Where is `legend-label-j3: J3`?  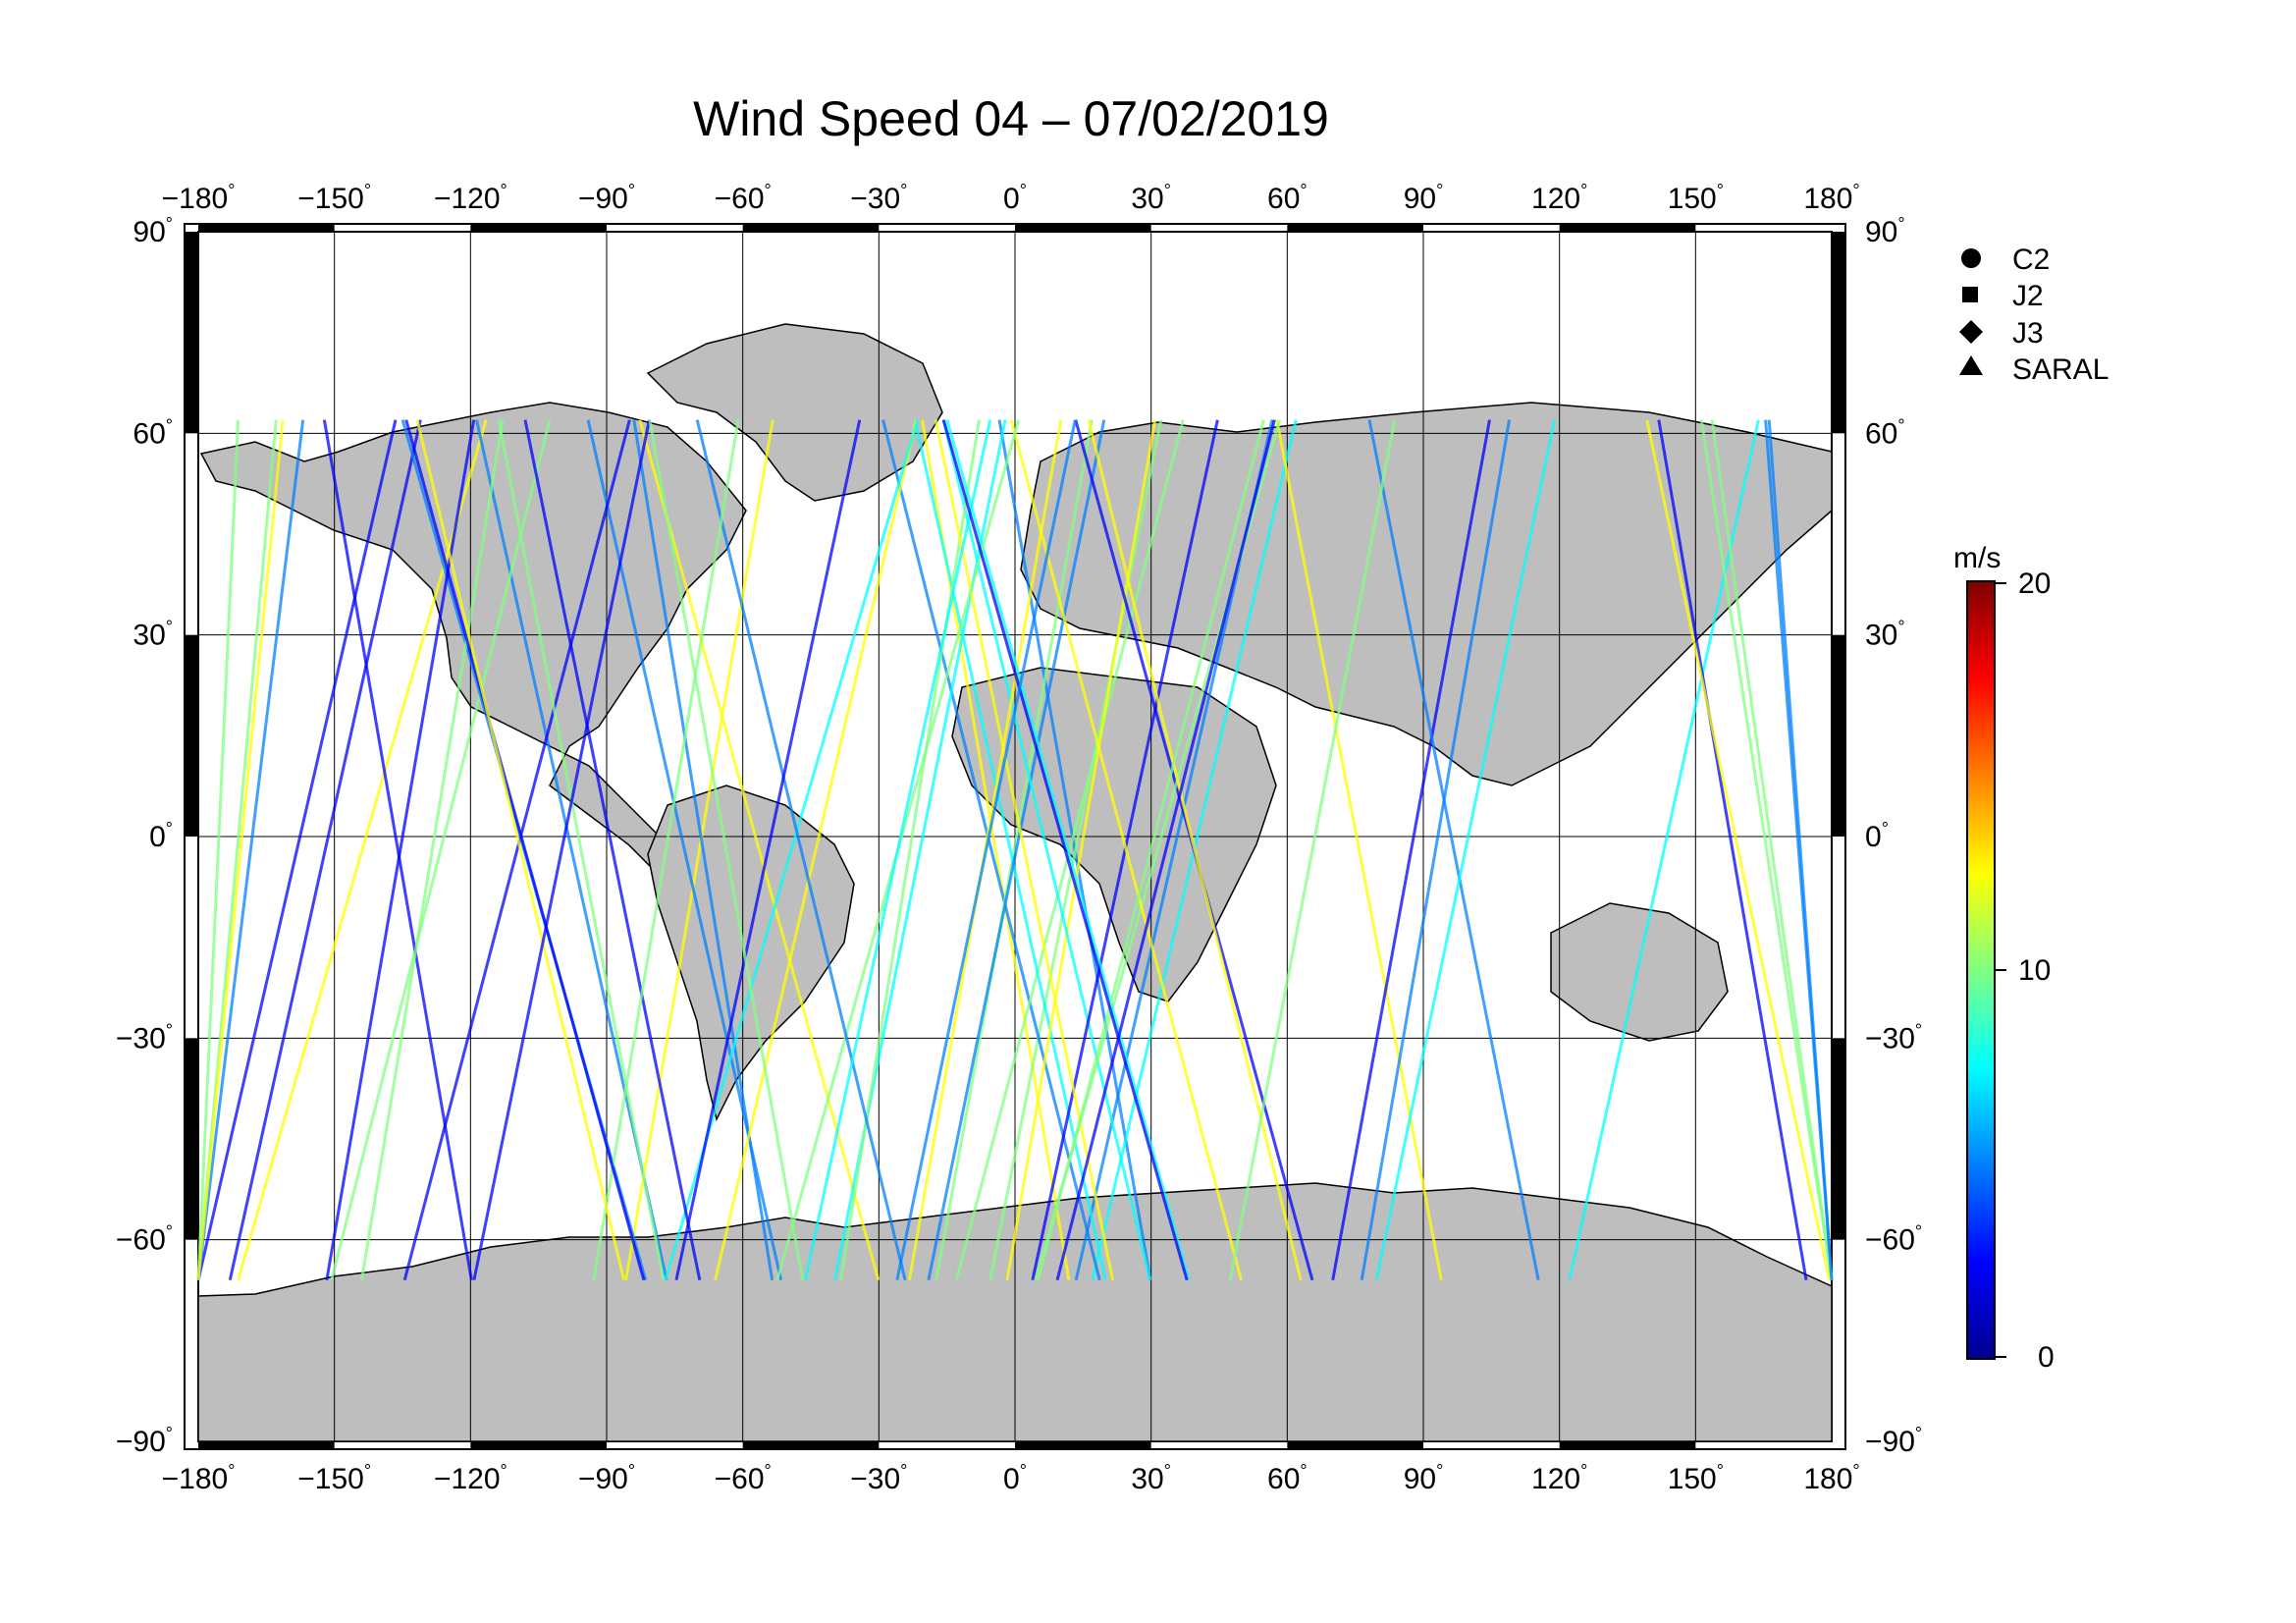
legend-label-j3: J3 is located at coordinates (2028, 333).